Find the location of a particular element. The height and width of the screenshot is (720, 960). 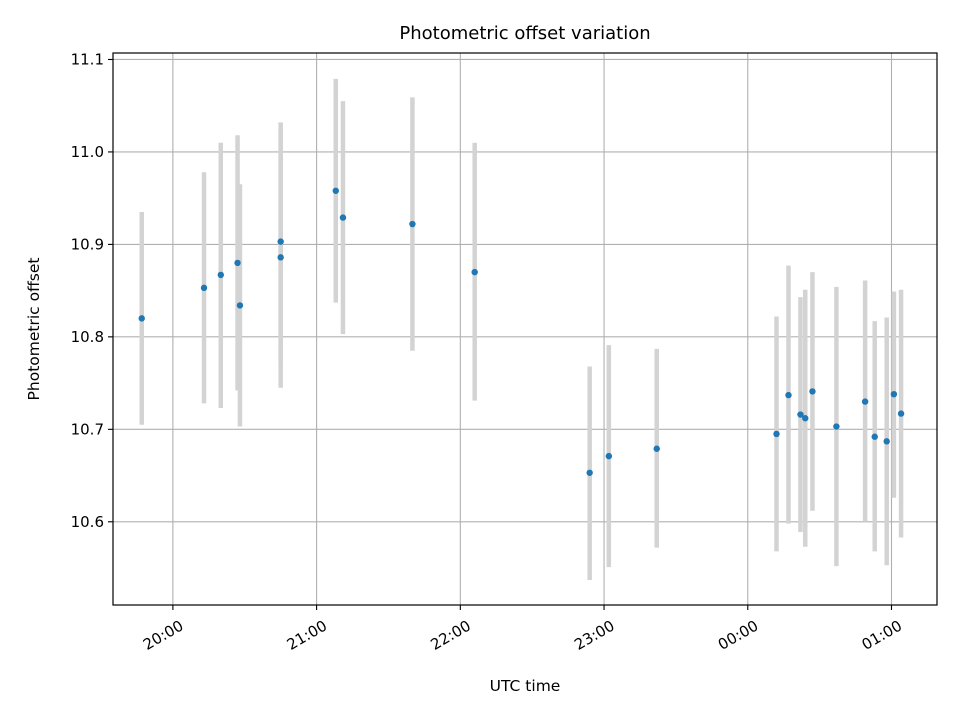

y-tick-label: 10.7 is located at coordinates (87, 429).